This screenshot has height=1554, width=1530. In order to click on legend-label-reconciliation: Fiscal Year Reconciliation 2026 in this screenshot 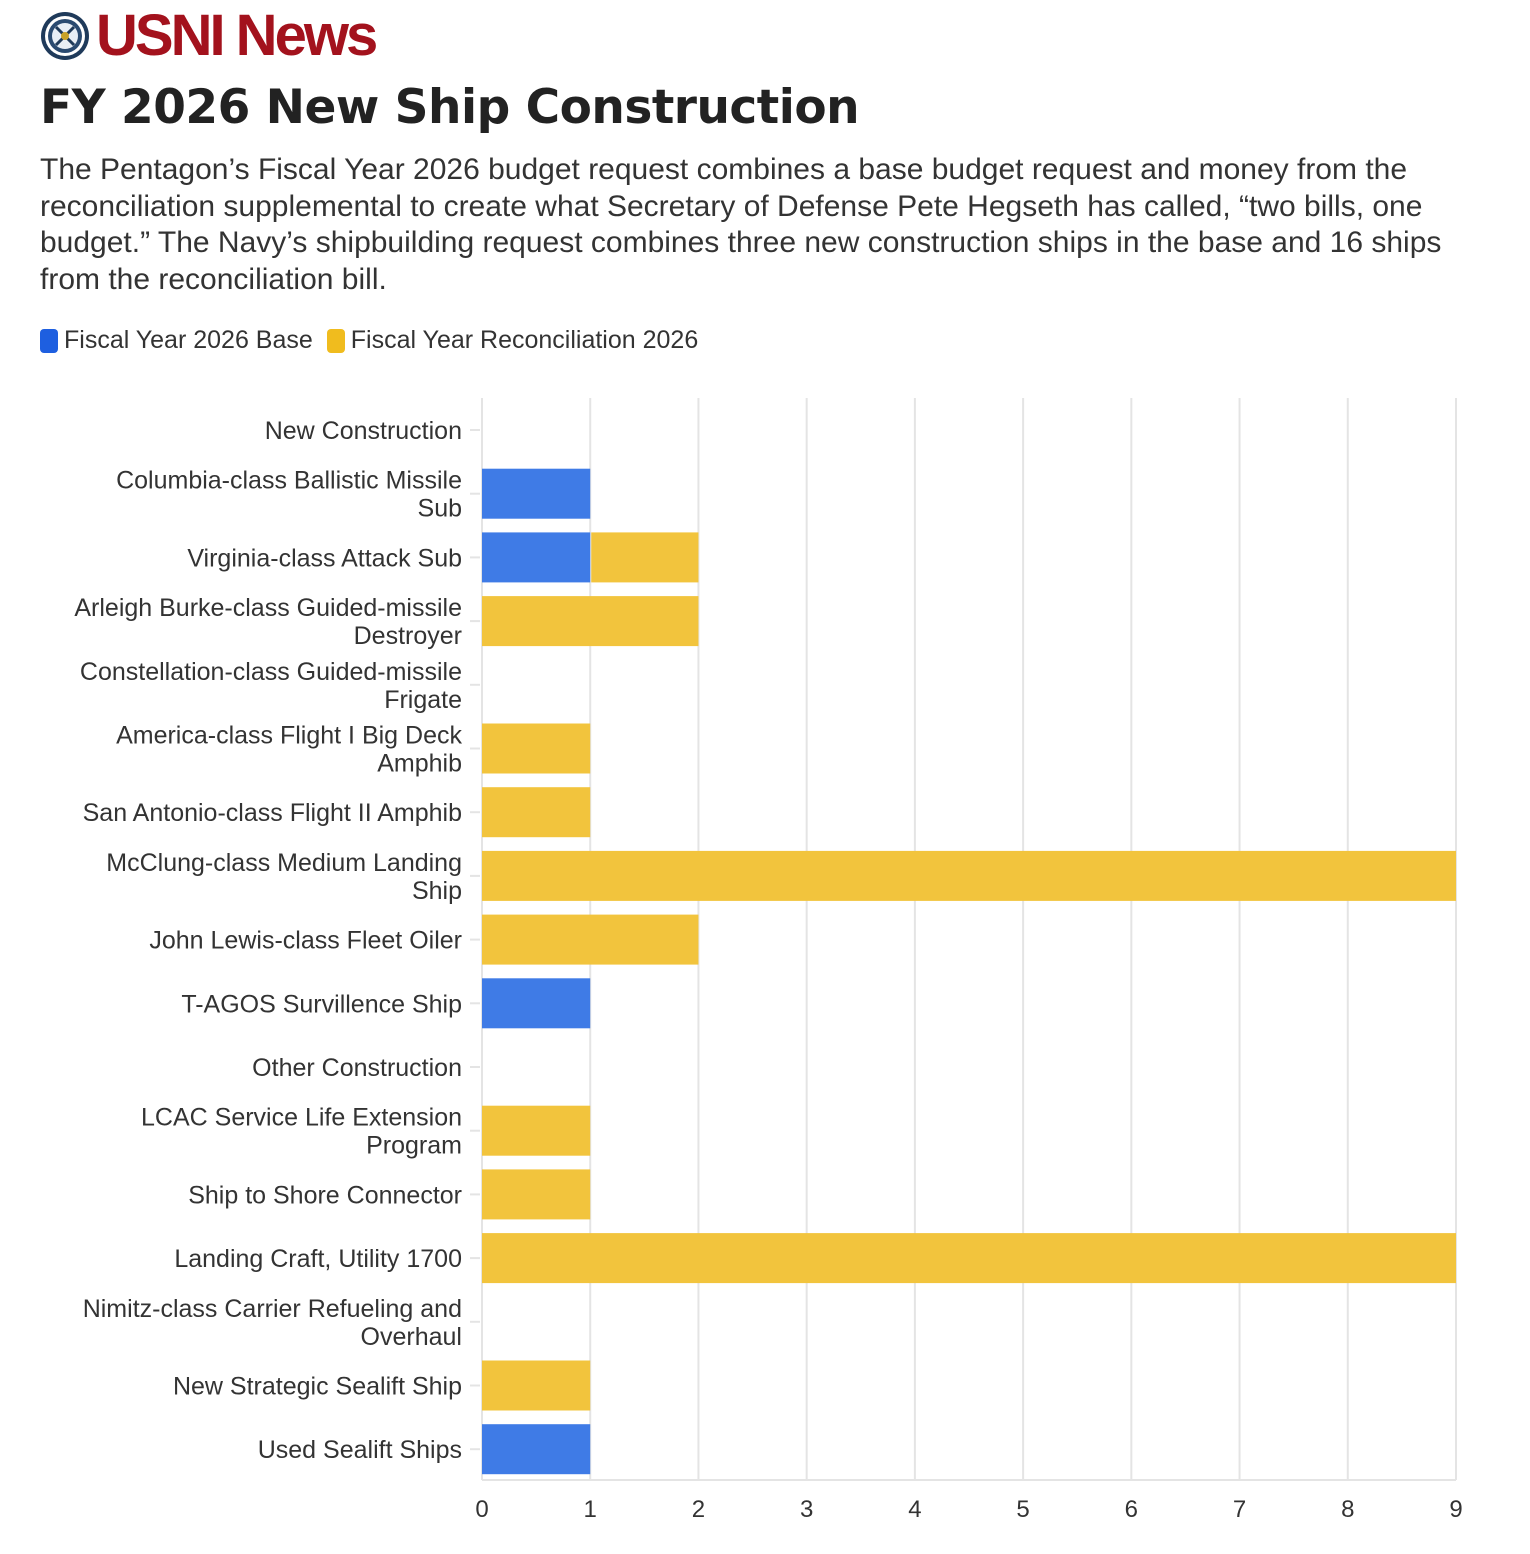, I will do `click(524, 340)`.